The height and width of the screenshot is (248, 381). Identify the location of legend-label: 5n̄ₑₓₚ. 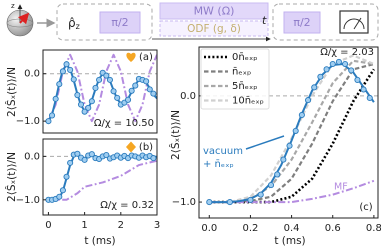
(245, 86).